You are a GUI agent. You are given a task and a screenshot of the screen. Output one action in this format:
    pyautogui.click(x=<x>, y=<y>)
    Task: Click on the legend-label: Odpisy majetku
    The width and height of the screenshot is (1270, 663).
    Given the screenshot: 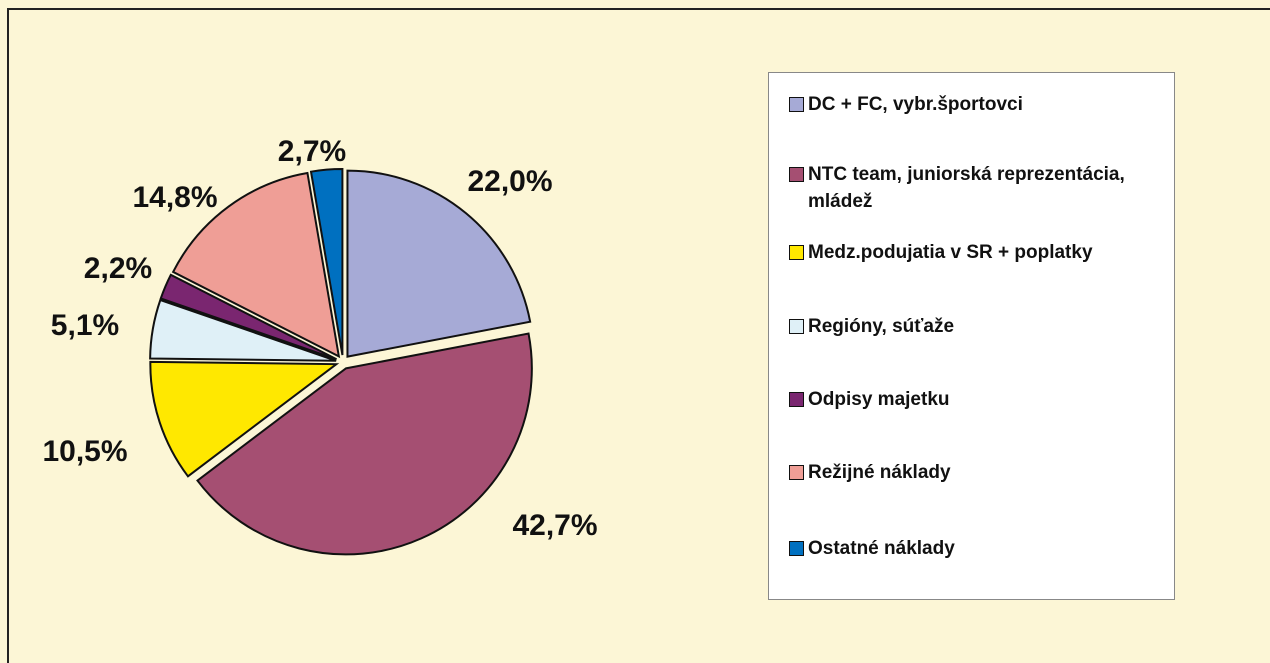 What is the action you would take?
    pyautogui.click(x=879, y=399)
    